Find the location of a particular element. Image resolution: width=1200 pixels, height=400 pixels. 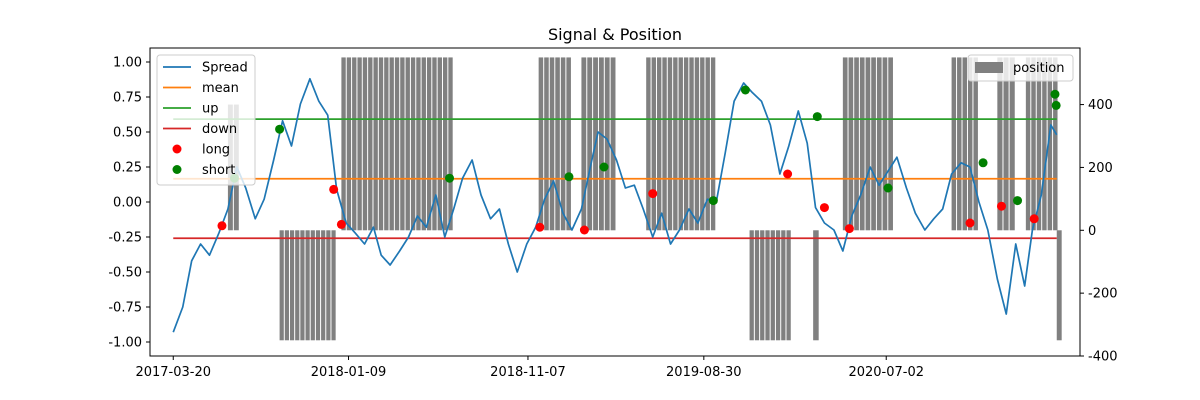

chart-title: Signal & Position is located at coordinates (615, 34).